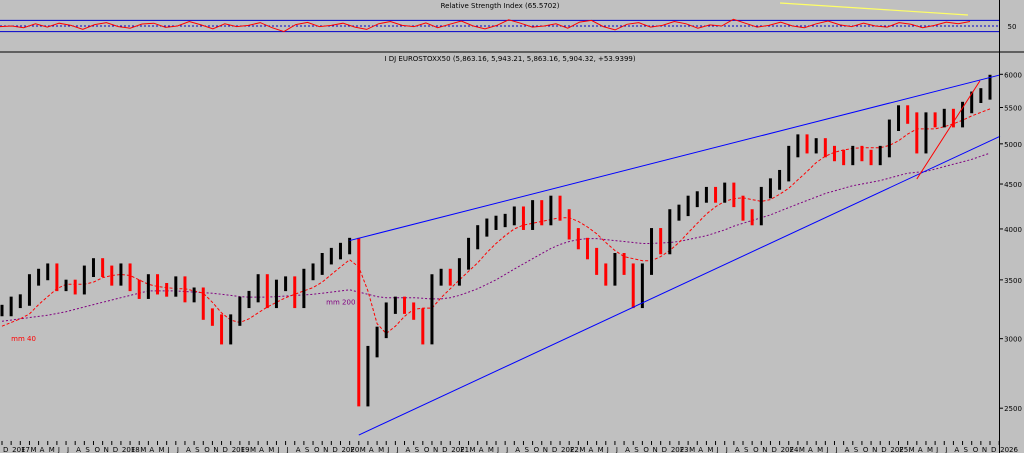 Image resolution: width=1024 pixels, height=453 pixels. What do you see at coordinates (570, 449) in the screenshot?
I see `x-tick-label: 2022` at bounding box center [570, 449].